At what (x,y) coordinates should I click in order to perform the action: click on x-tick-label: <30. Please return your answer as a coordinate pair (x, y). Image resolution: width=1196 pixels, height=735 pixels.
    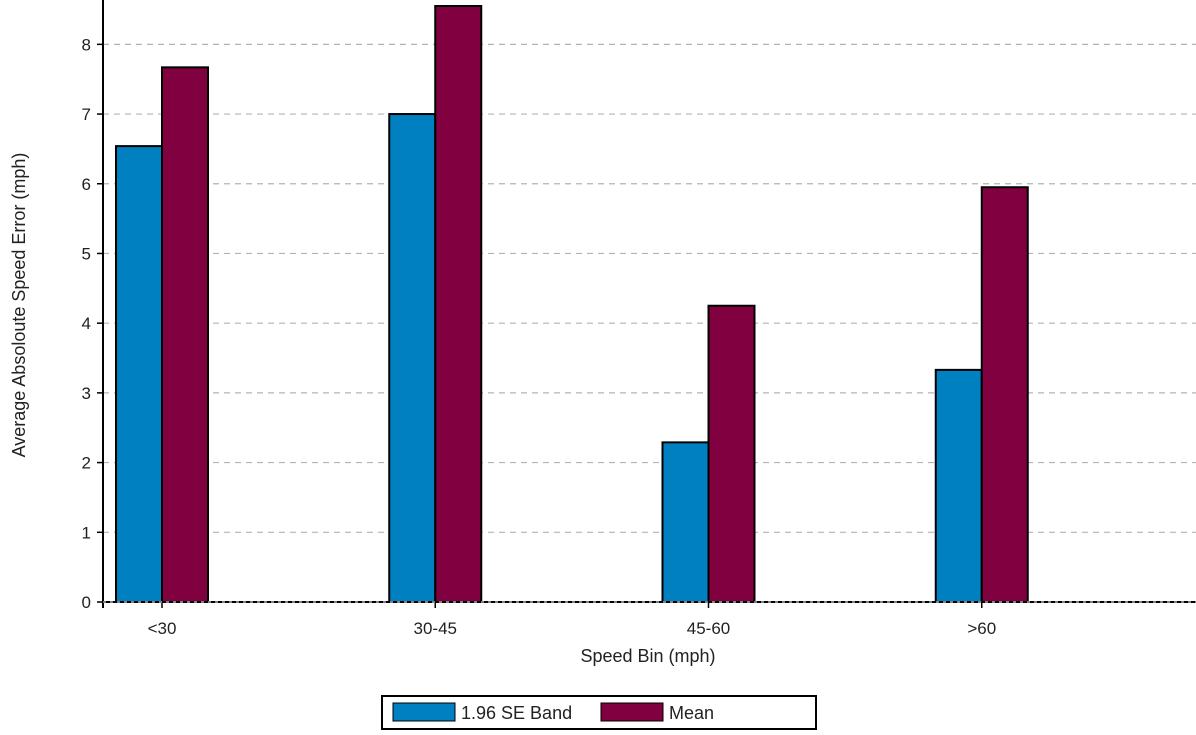
    Looking at the image, I should click on (162, 628).